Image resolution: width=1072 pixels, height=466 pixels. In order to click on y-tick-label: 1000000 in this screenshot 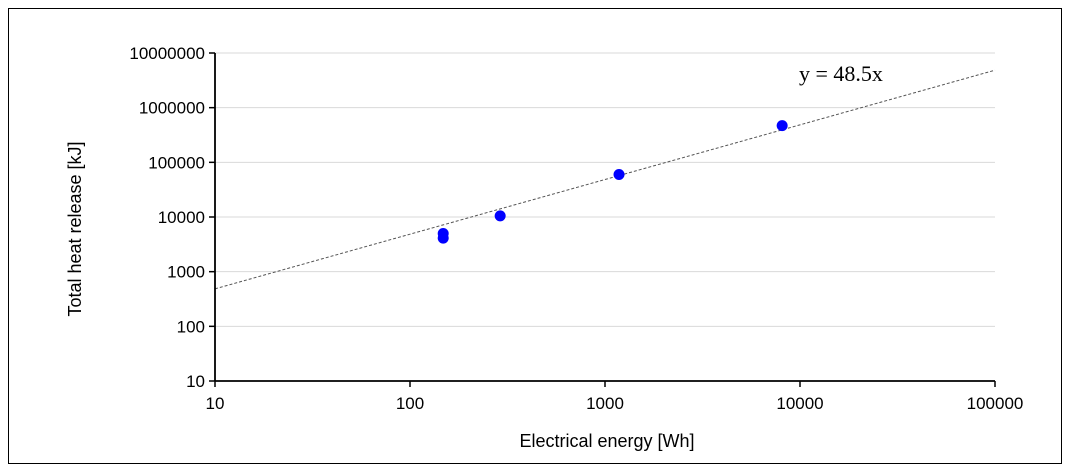, I will do `click(172, 108)`.